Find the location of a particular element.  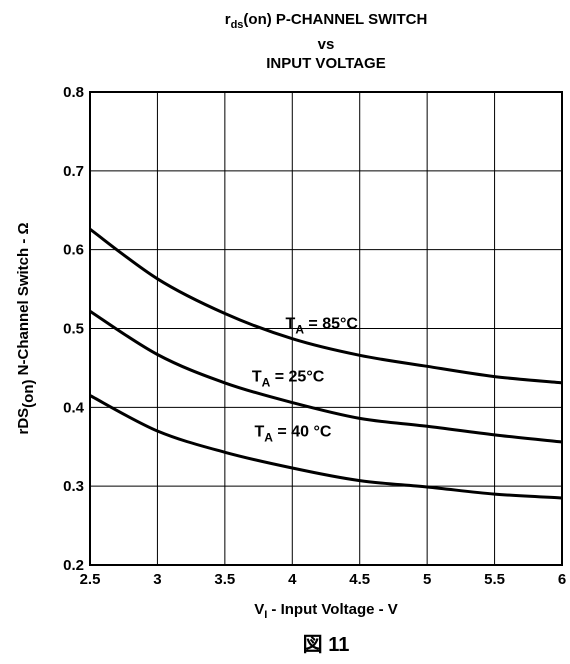

x-tick-label: 5.5 is located at coordinates (494, 579).